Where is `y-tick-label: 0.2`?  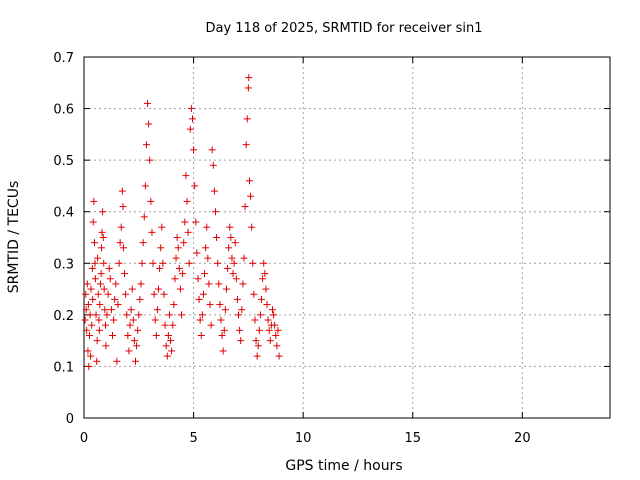
y-tick-label: 0.2 is located at coordinates (63, 316).